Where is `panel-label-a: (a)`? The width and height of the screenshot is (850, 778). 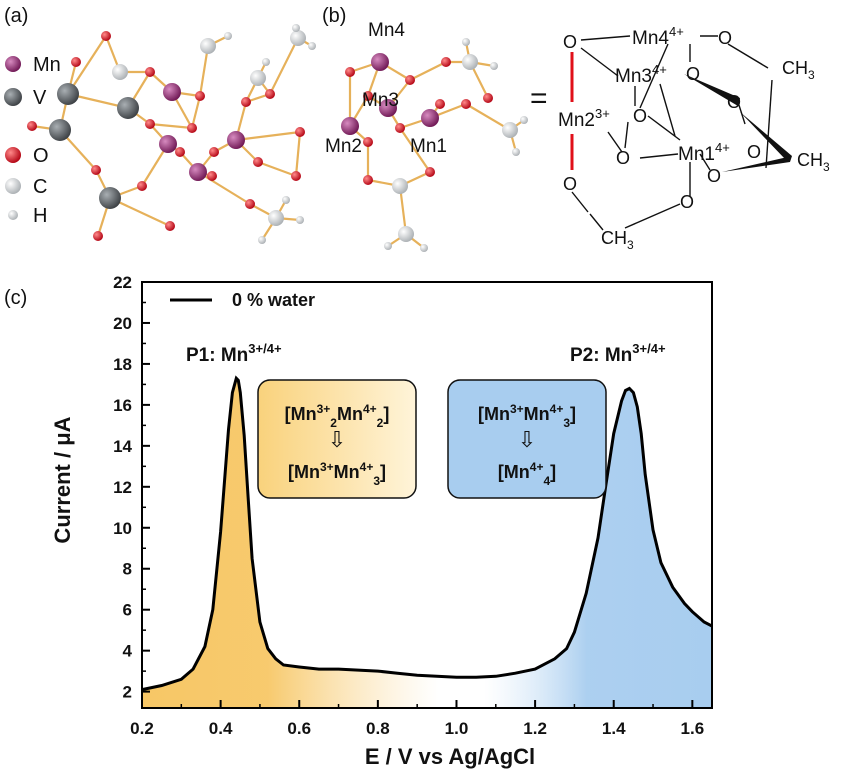 panel-label-a: (a) is located at coordinates (16, 16).